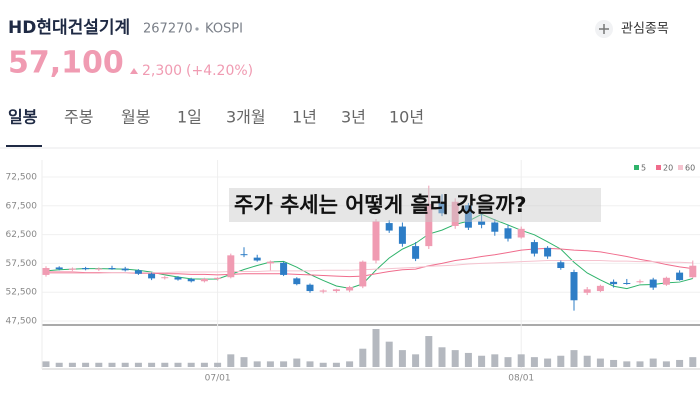 This screenshot has width=700, height=400. Describe the element at coordinates (353, 117) in the screenshot. I see `tab: 3년` at that location.